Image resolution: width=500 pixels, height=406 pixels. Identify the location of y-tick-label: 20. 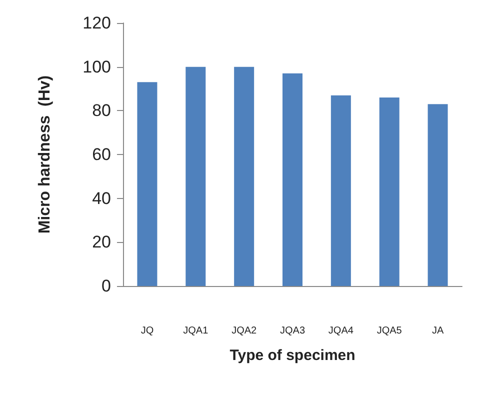
(101, 242).